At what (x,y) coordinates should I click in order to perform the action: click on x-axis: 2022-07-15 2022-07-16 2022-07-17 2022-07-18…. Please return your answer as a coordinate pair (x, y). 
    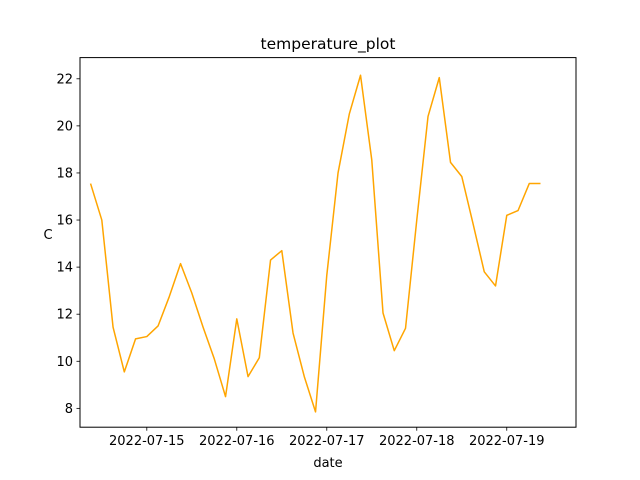
    Looking at the image, I should click on (327, 438).